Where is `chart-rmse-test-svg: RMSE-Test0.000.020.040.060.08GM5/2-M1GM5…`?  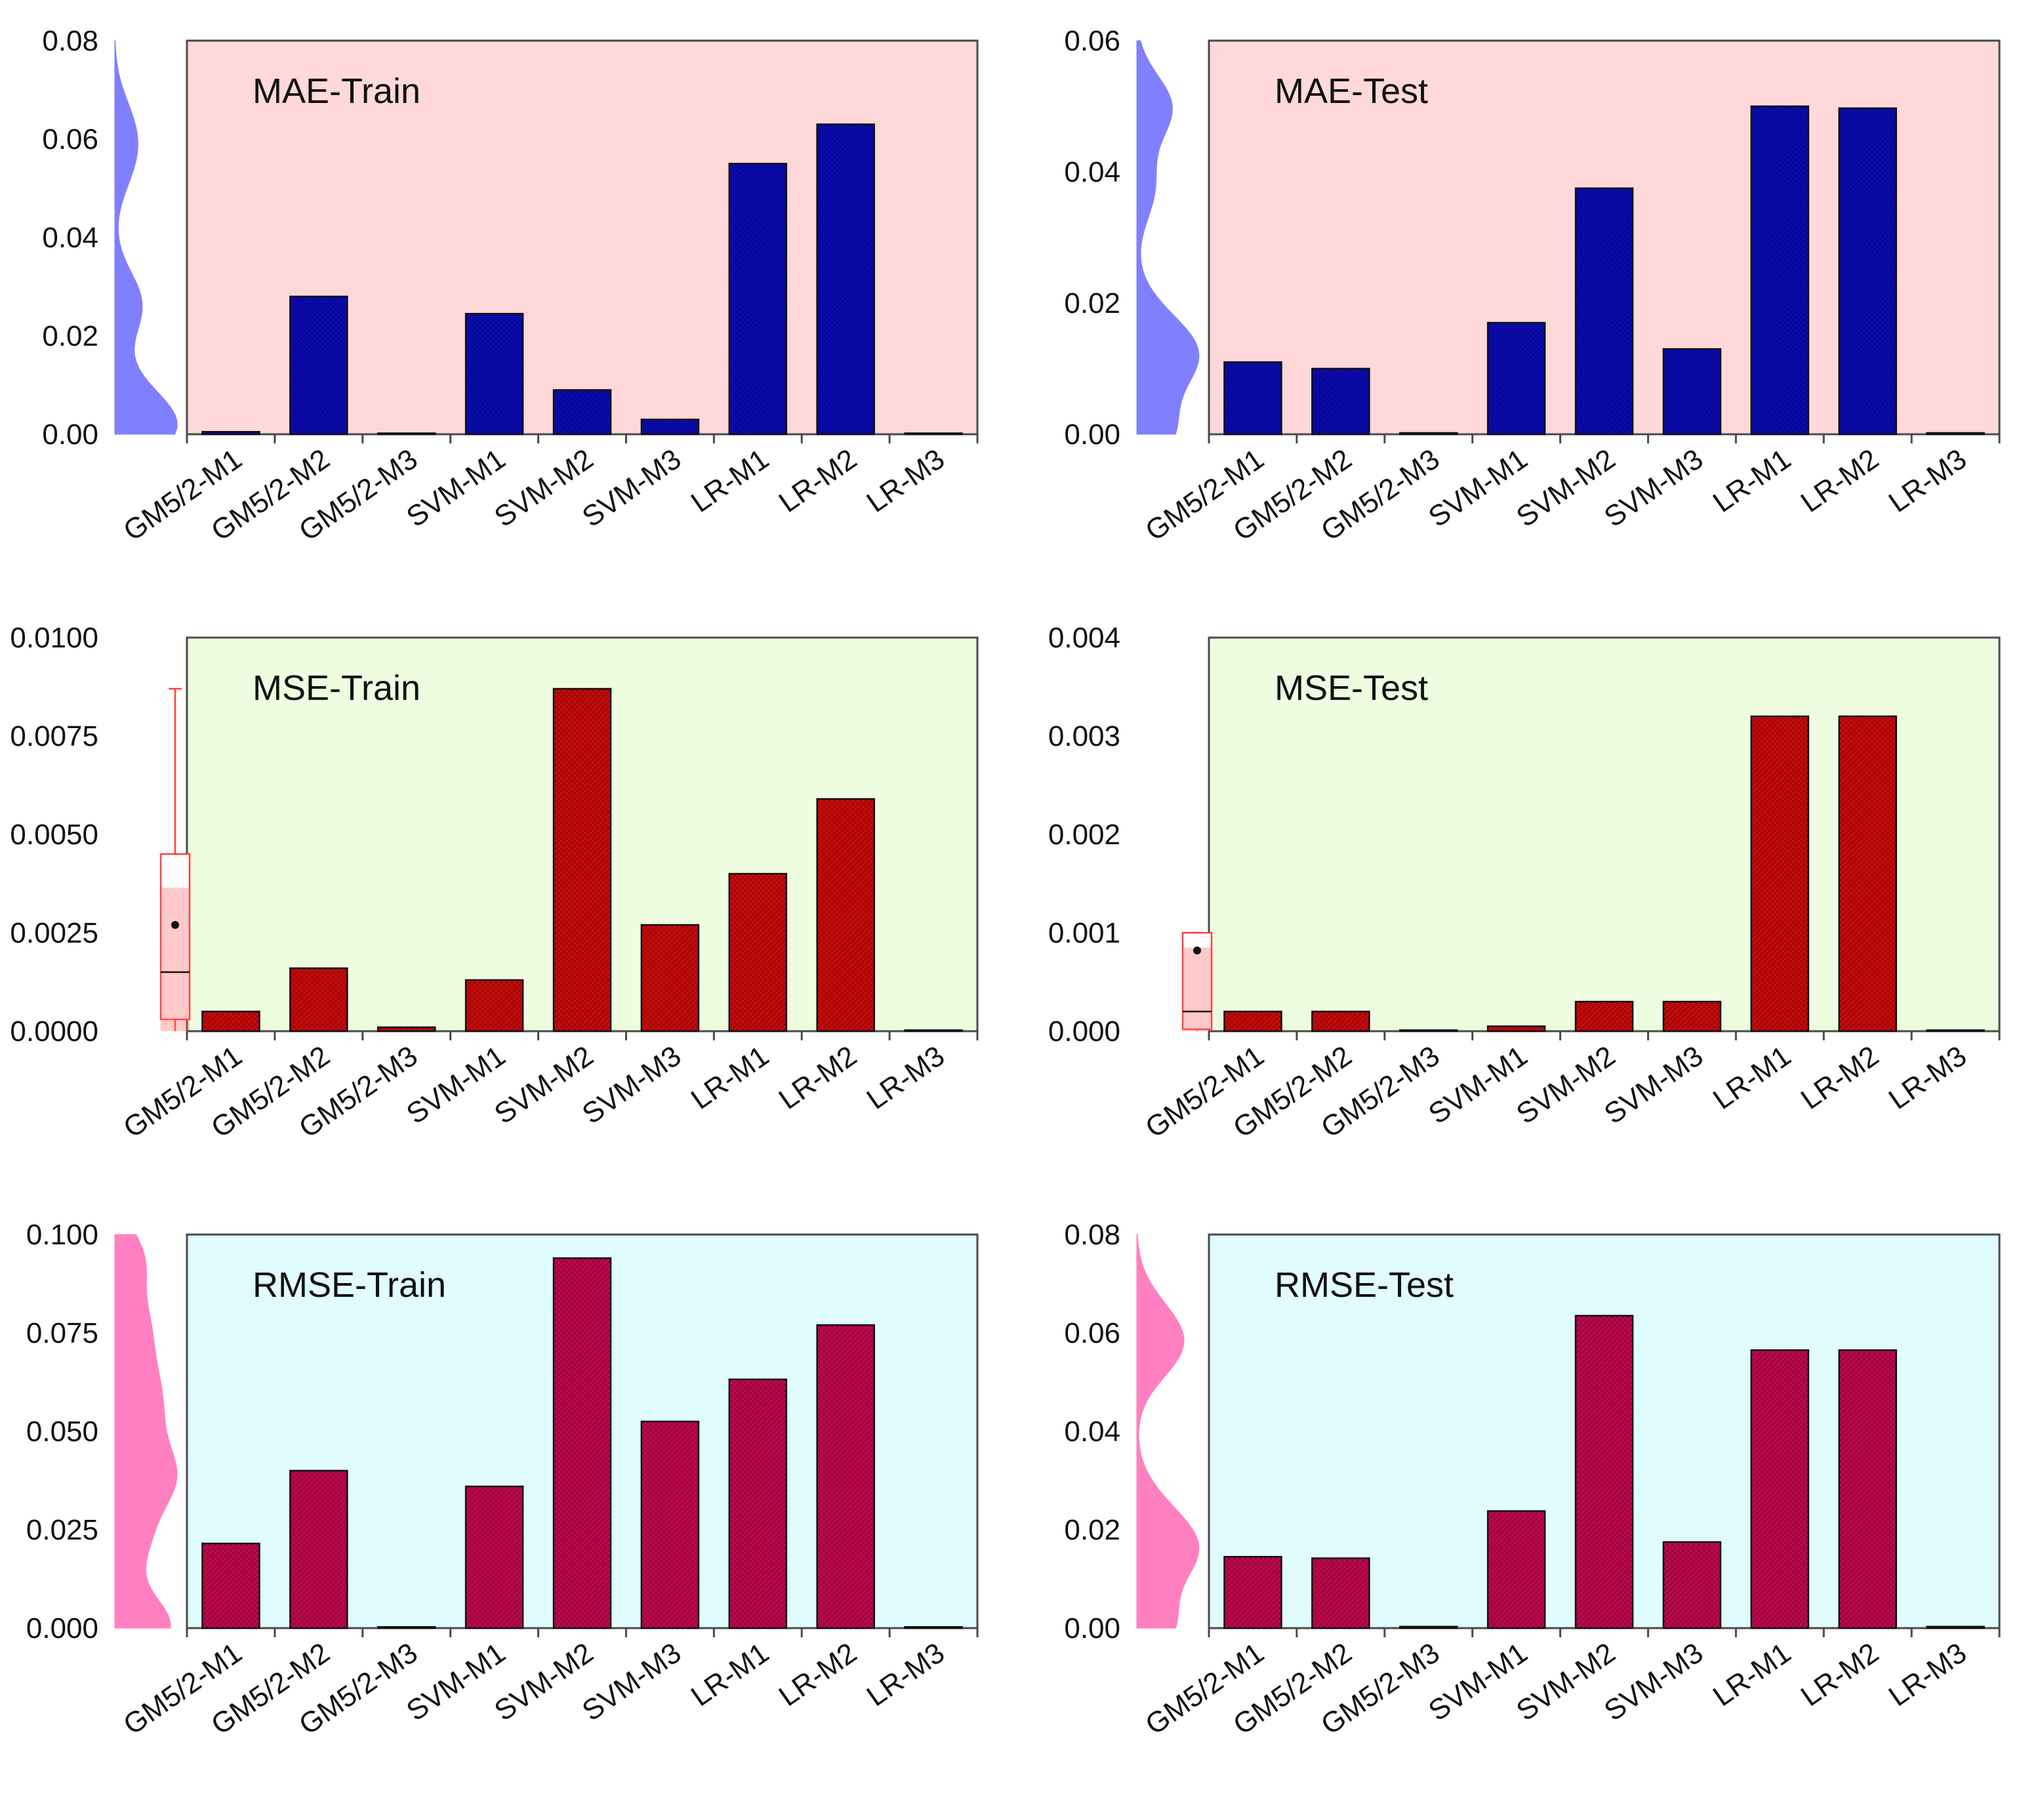 chart-rmse-test-svg: RMSE-Test0.000.020.040.060.08GM5/2-M1GM5… is located at coordinates (1532, 1480).